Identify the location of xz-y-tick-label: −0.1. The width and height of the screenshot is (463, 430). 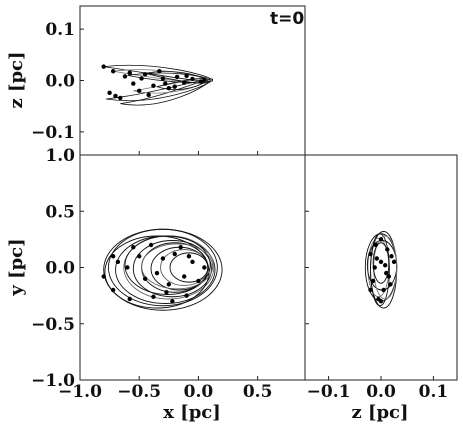
(53, 133).